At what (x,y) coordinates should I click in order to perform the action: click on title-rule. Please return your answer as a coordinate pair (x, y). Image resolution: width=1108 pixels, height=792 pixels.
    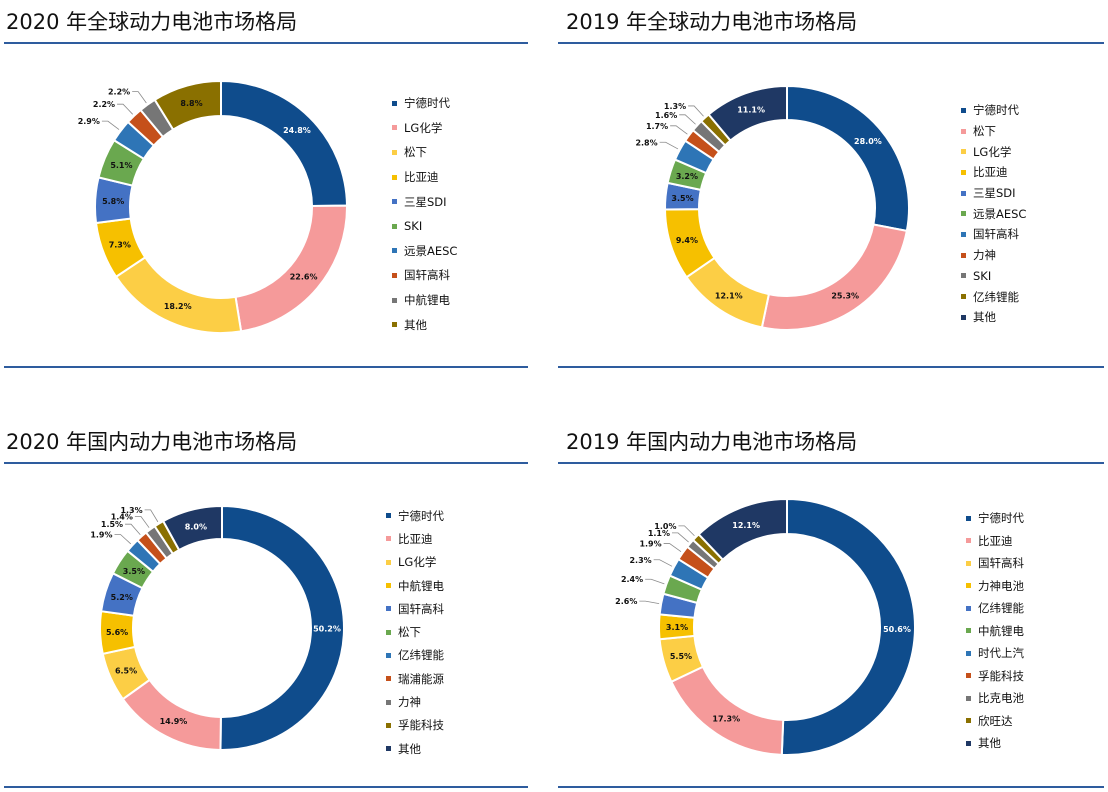
    Looking at the image, I should click on (266, 43).